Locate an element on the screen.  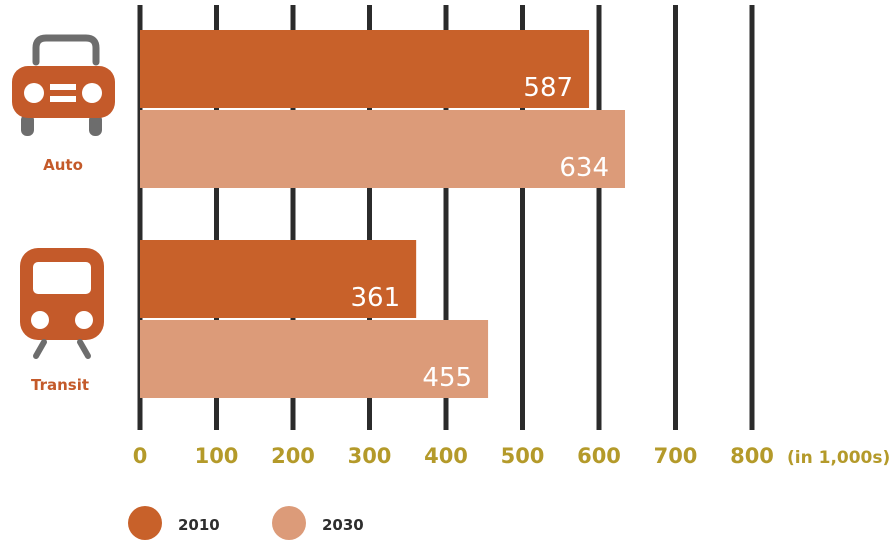
x-tick-label-600: 600 is located at coordinates (599, 456).